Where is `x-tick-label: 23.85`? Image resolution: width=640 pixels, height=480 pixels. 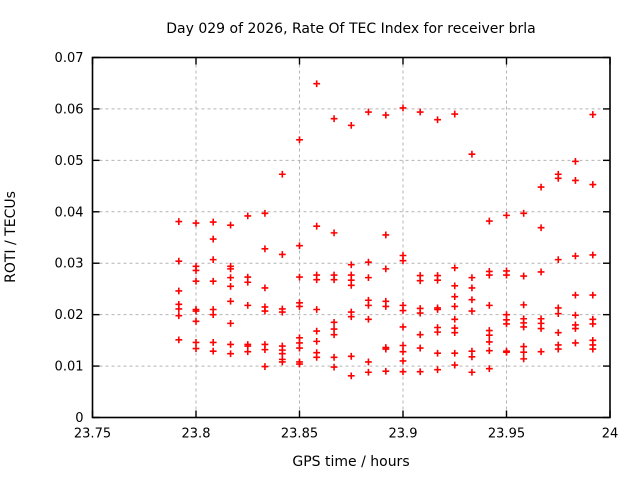
x-tick-label: 23.85 is located at coordinates (299, 434).